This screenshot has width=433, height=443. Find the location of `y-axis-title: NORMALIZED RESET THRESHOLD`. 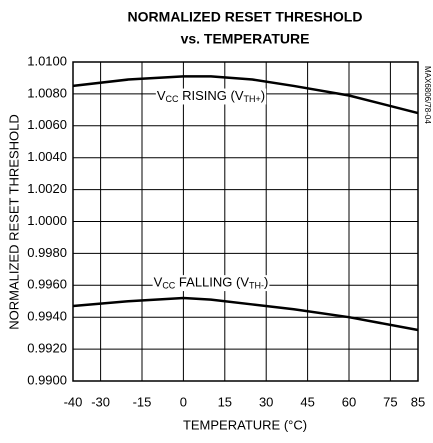

y-axis-title: NORMALIZED RESET THRESHOLD is located at coordinates (13, 222).